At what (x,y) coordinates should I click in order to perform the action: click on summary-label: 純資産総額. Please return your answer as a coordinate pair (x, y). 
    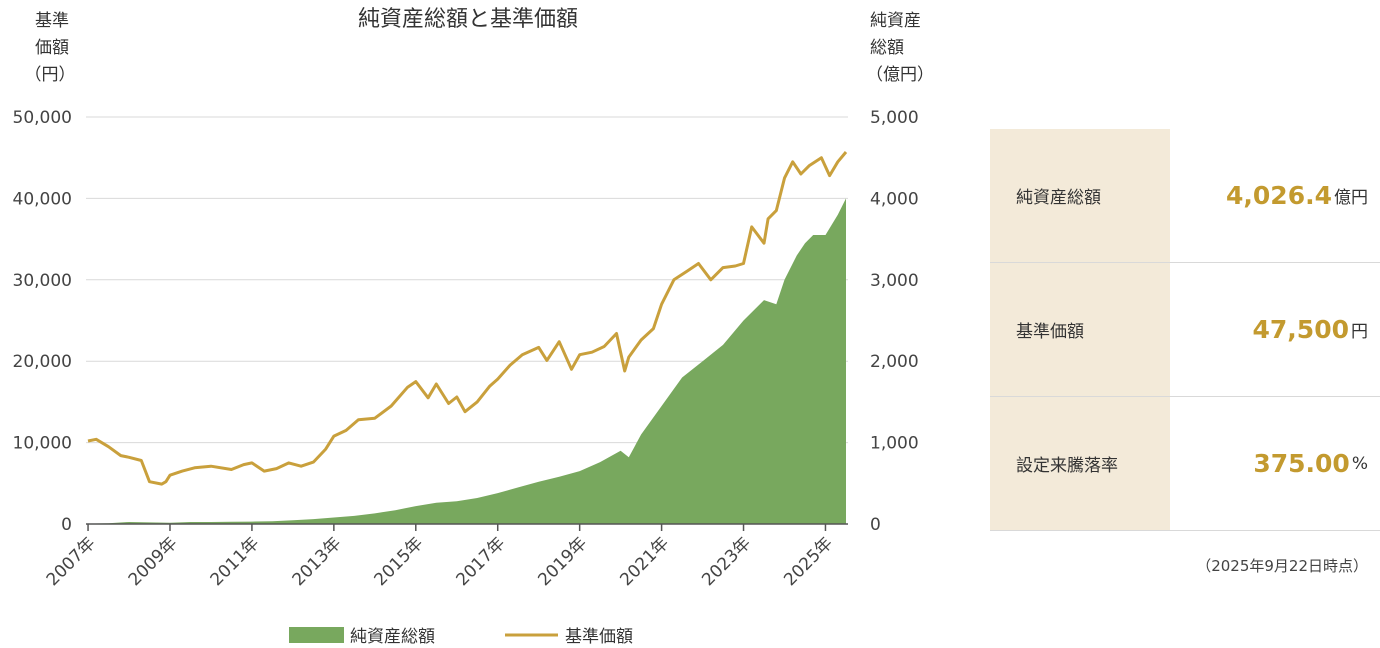
    Looking at the image, I should click on (1080, 195).